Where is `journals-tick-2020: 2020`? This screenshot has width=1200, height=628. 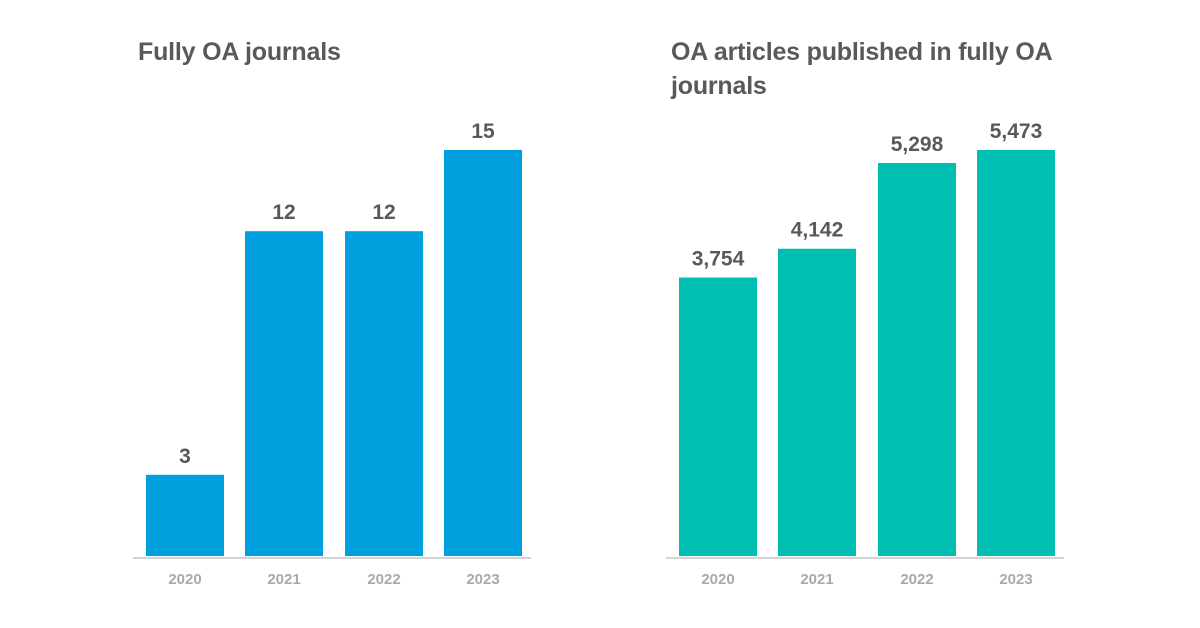
journals-tick-2020: 2020 is located at coordinates (184, 579).